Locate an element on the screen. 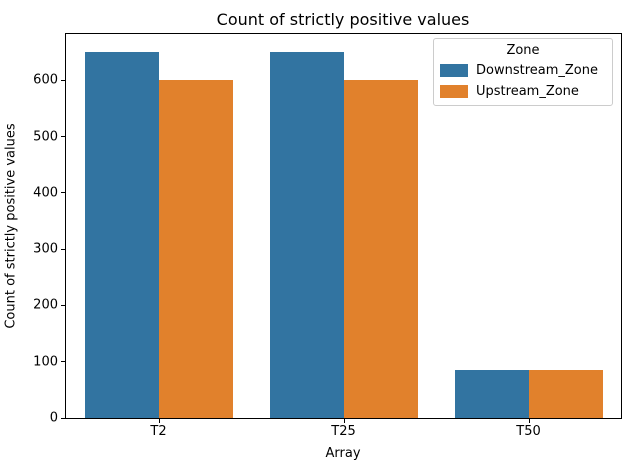 Image resolution: width=630 pixels, height=470 pixels. legend-title: Zone is located at coordinates (523, 50).